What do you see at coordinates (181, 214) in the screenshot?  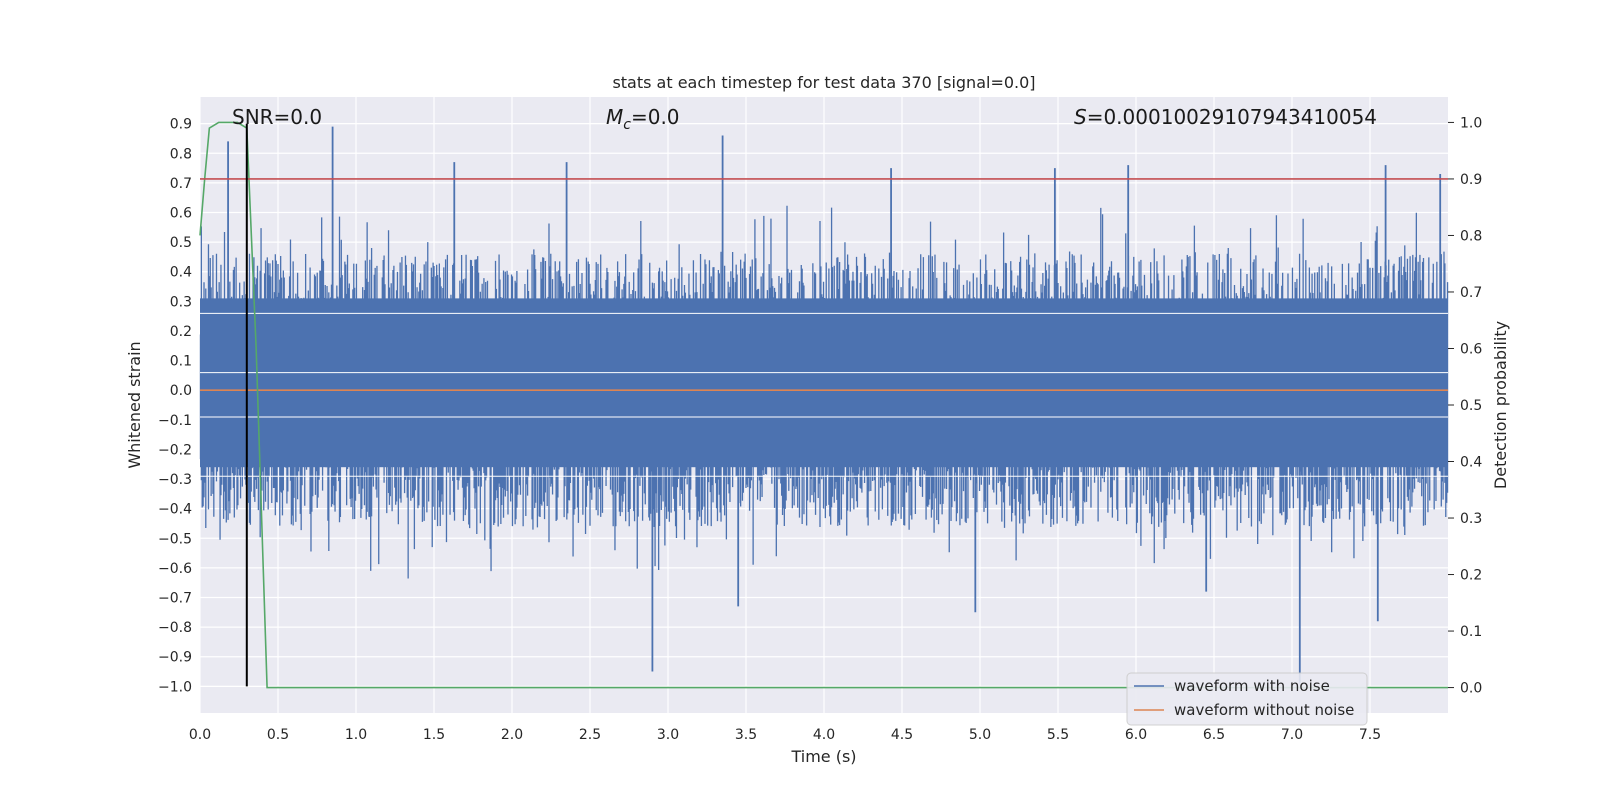 I see `y-tick-label-3: 0.6` at bounding box center [181, 214].